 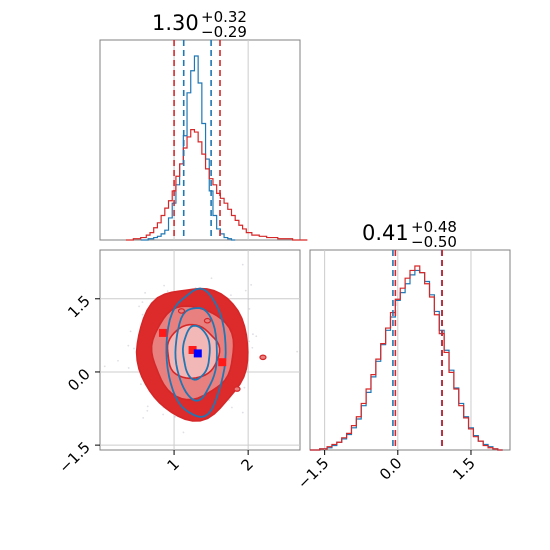 What do you see at coordinates (464, 469) in the screenshot?
I see `x-tick-label: 1.5` at bounding box center [464, 469].